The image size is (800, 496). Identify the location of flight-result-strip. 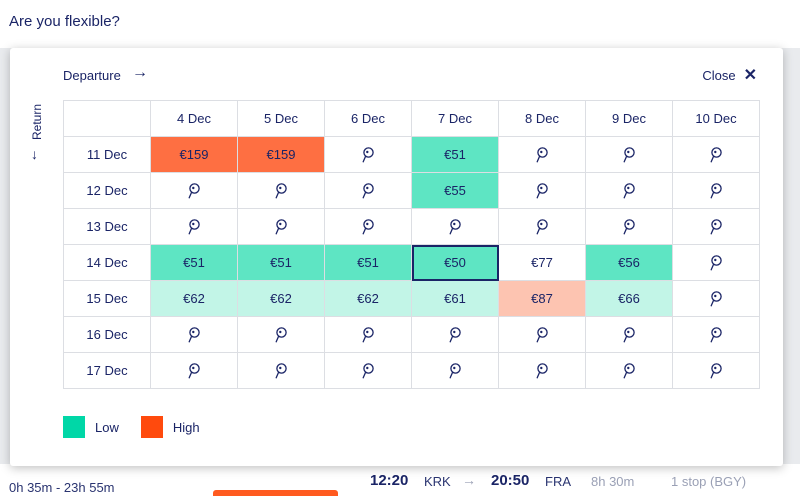
(400, 480).